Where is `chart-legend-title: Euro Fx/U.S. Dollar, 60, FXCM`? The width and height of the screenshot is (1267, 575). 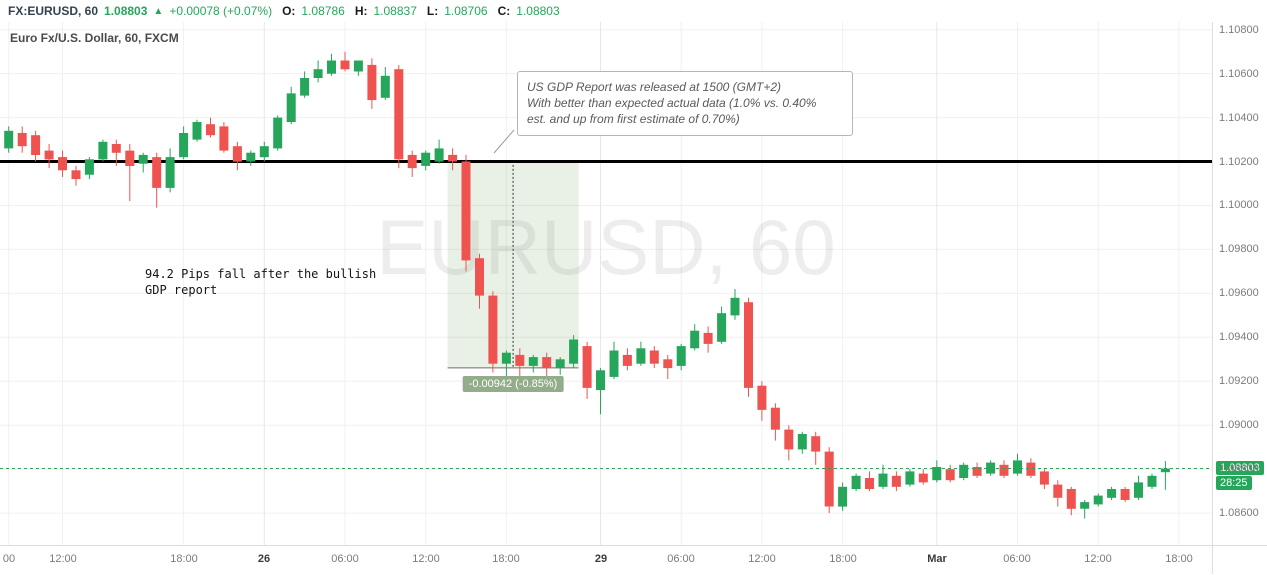 chart-legend-title: Euro Fx/U.S. Dollar, 60, FXCM is located at coordinates (94, 38).